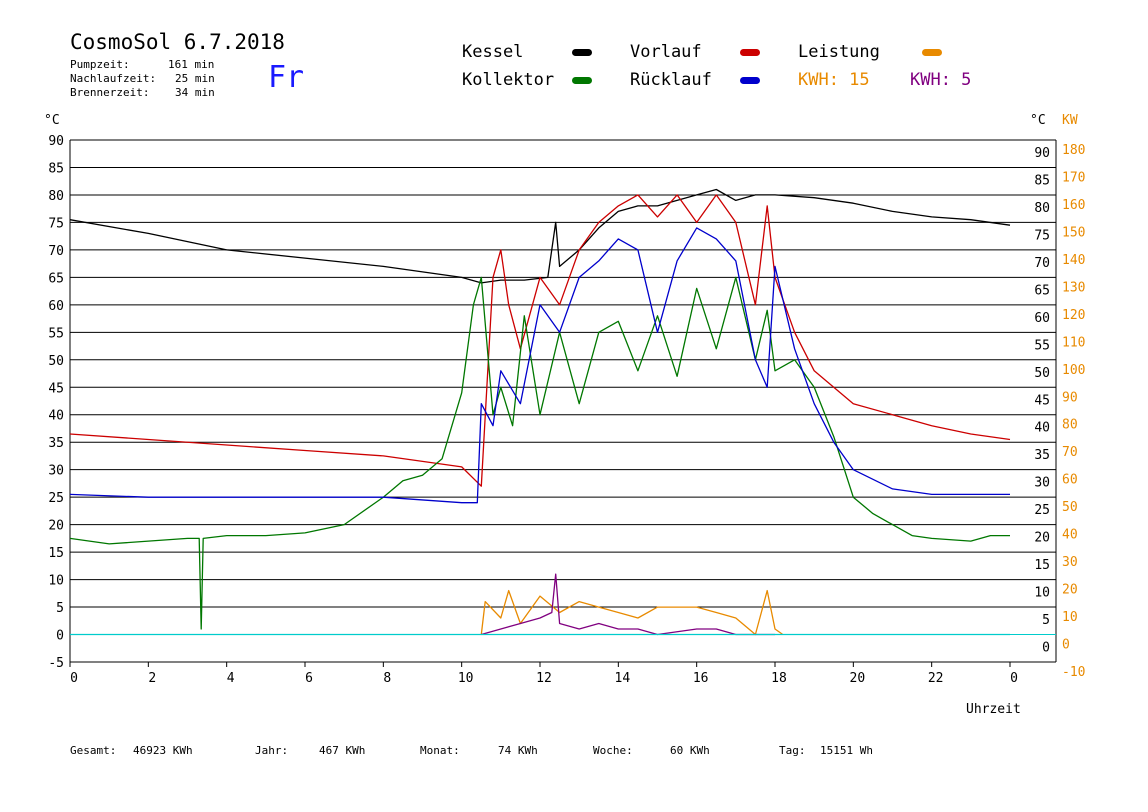 Image resolution: width=1148 pixels, height=812 pixels. What do you see at coordinates (272, 750) in the screenshot?
I see `footer-jahr-label: Jahr:` at bounding box center [272, 750].